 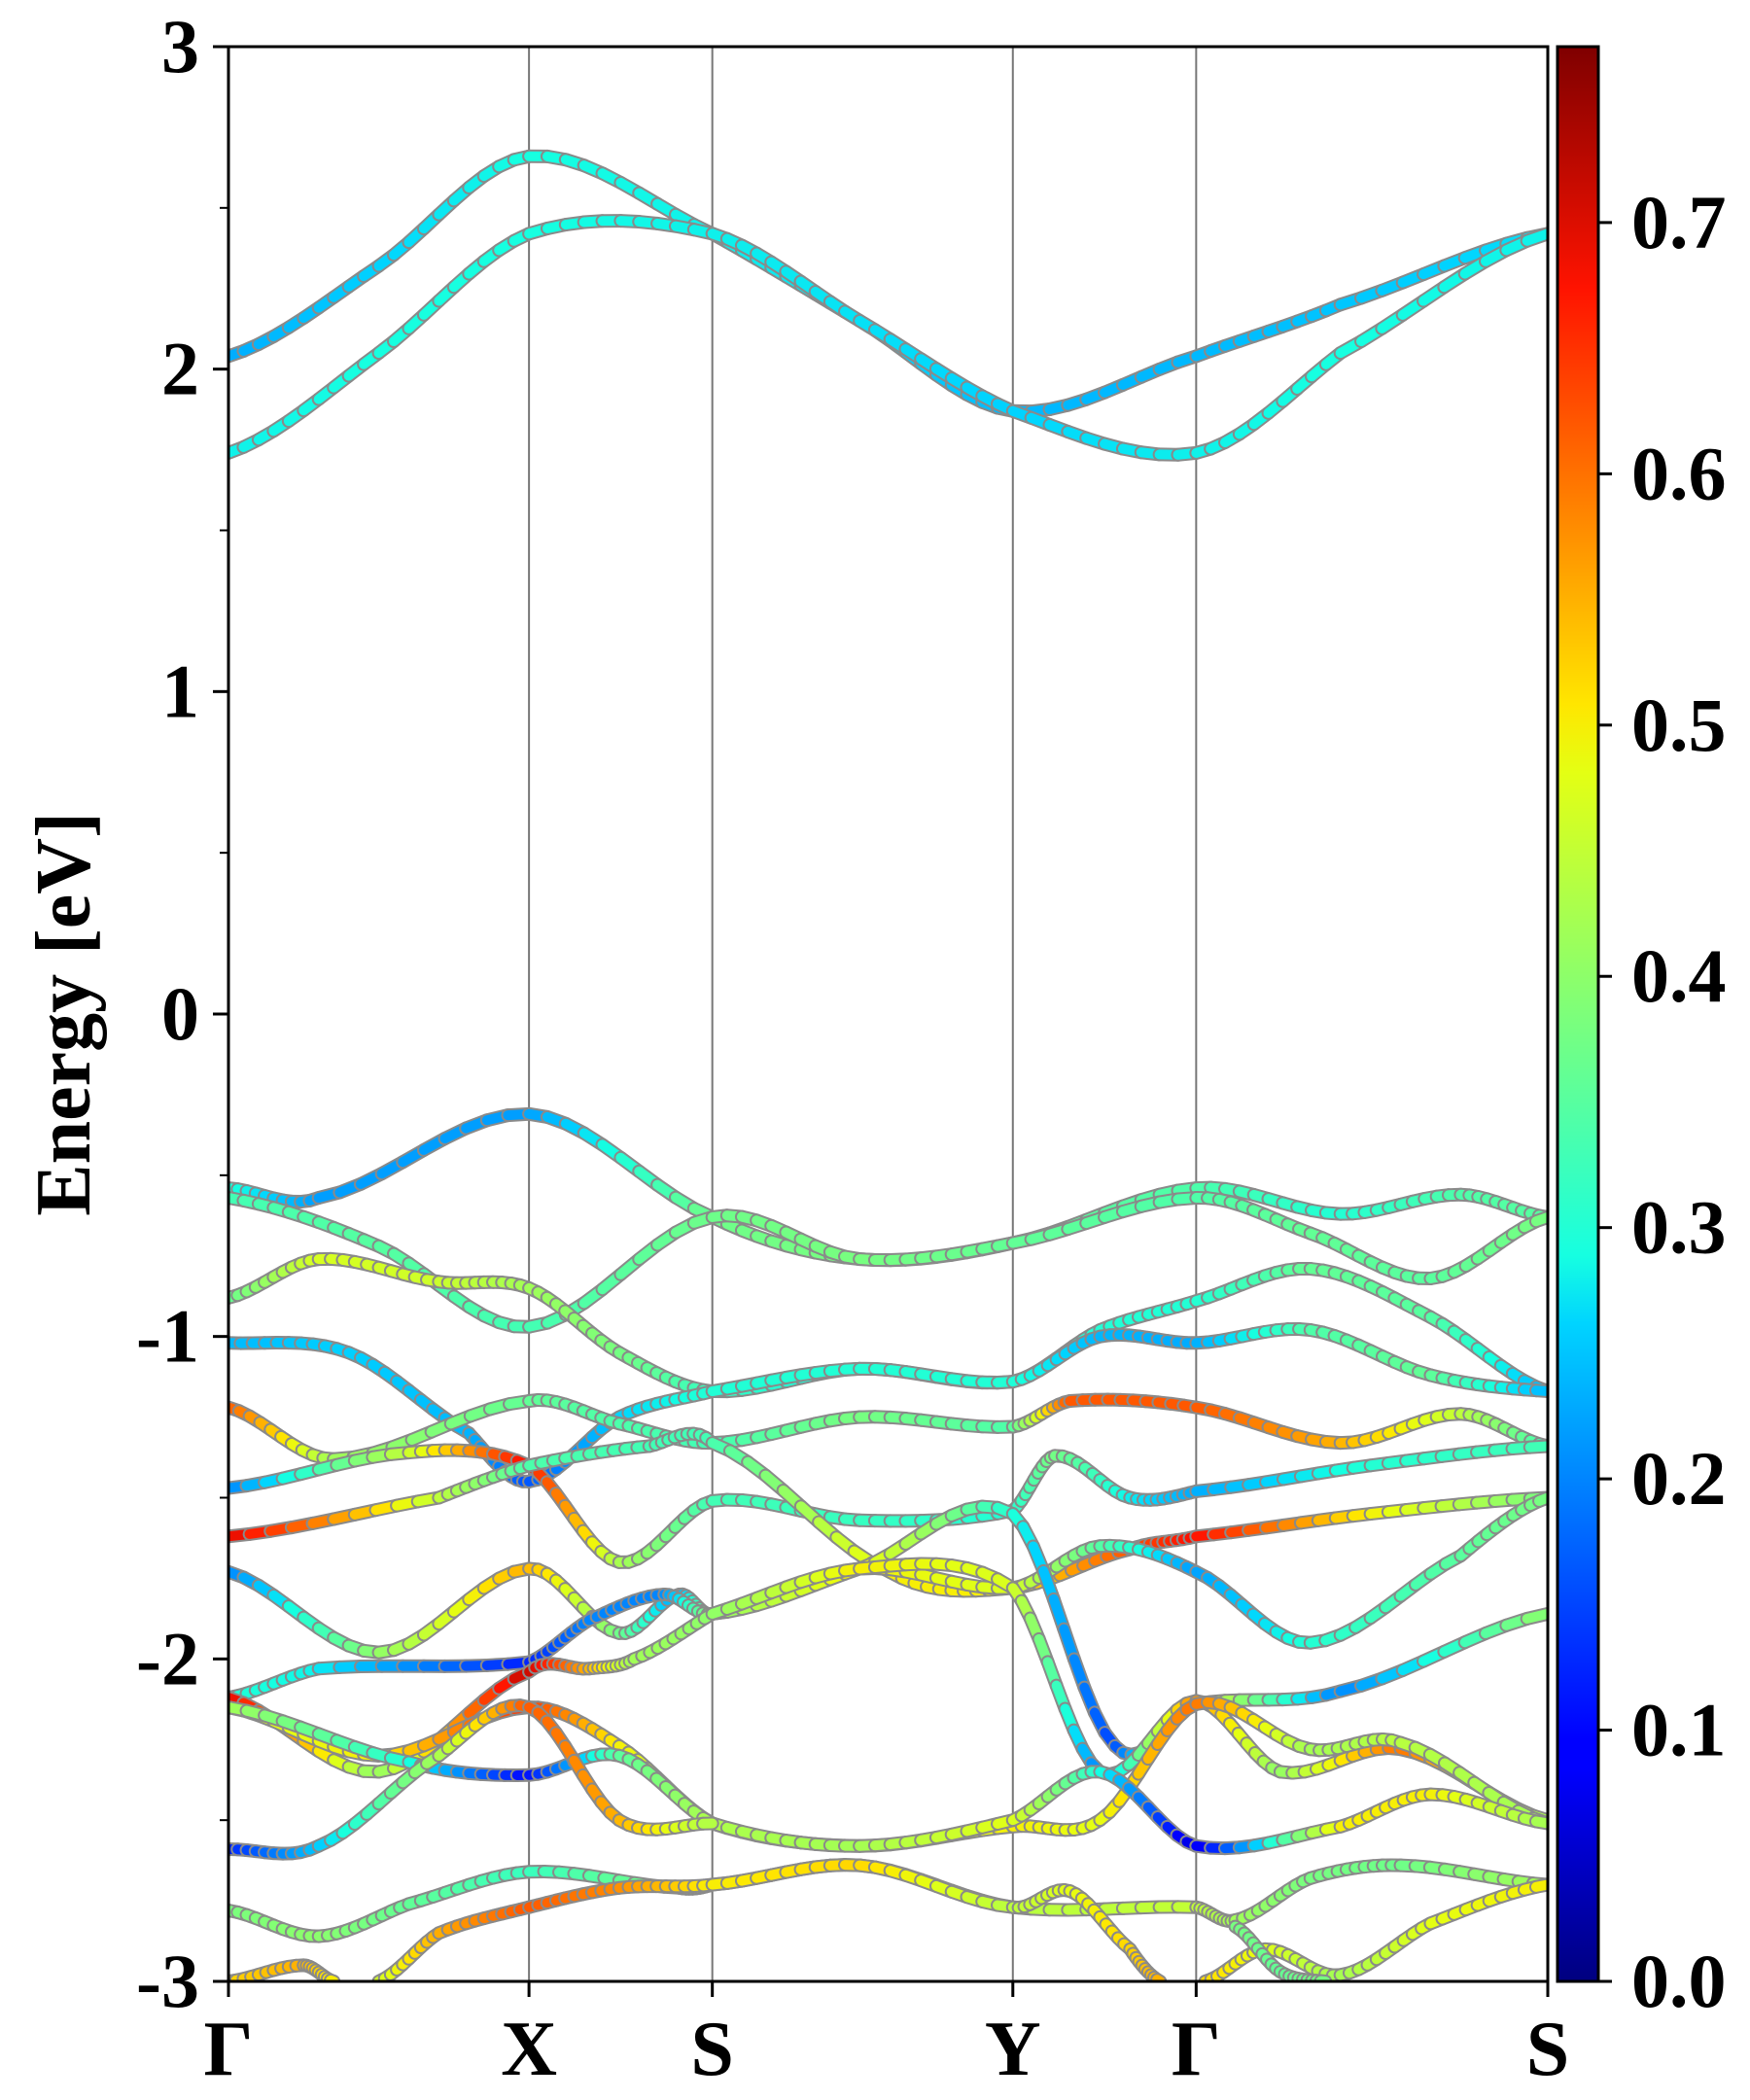 I want to click on y-tick-label: -2, so click(x=167, y=1658).